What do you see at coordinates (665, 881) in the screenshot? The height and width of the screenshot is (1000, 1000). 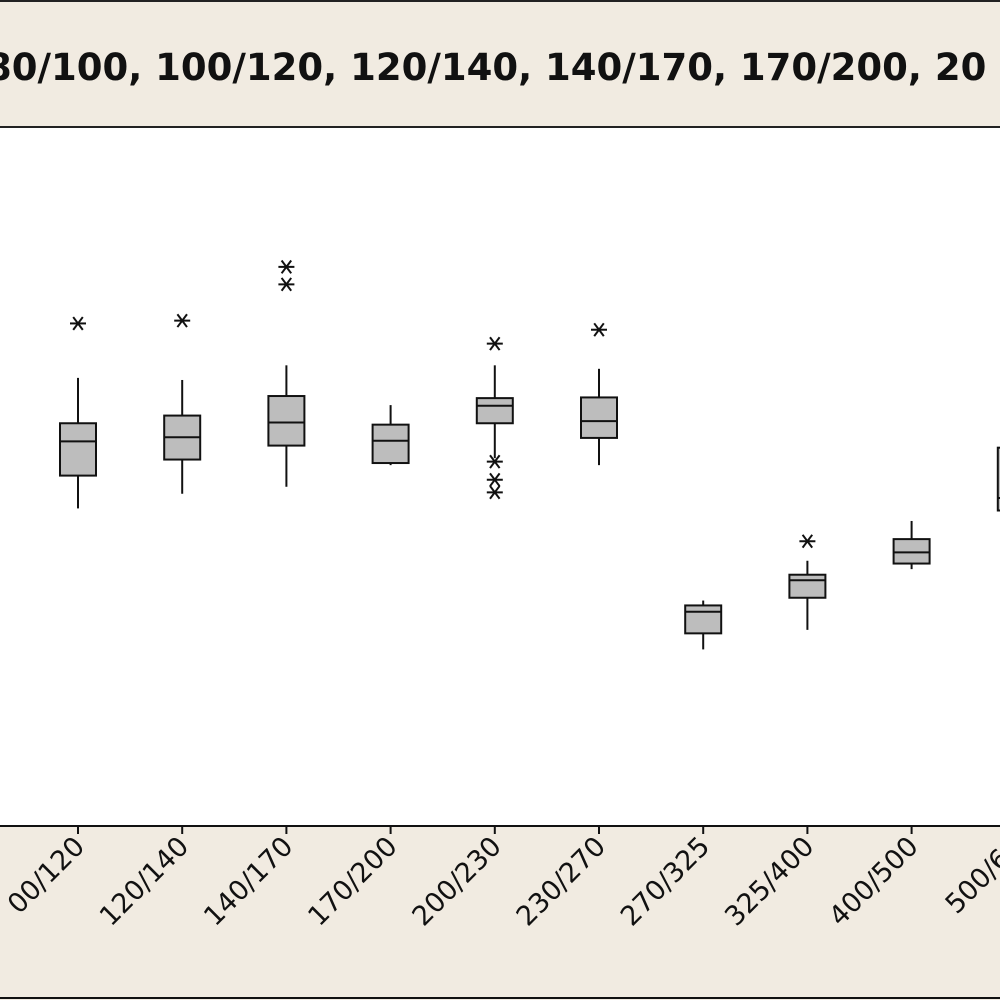 I see `x-tick-label: 270/325` at bounding box center [665, 881].